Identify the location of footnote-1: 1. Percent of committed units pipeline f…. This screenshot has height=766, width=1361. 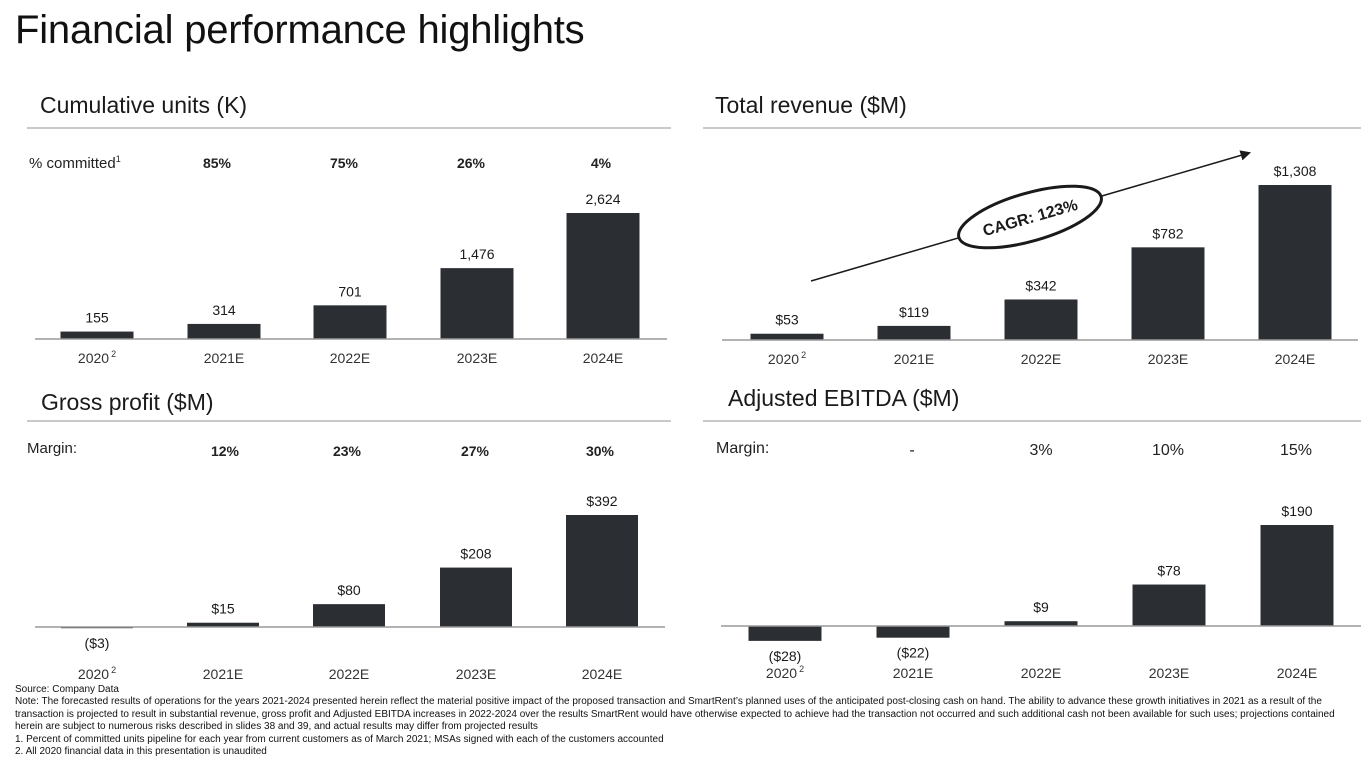
(339, 739).